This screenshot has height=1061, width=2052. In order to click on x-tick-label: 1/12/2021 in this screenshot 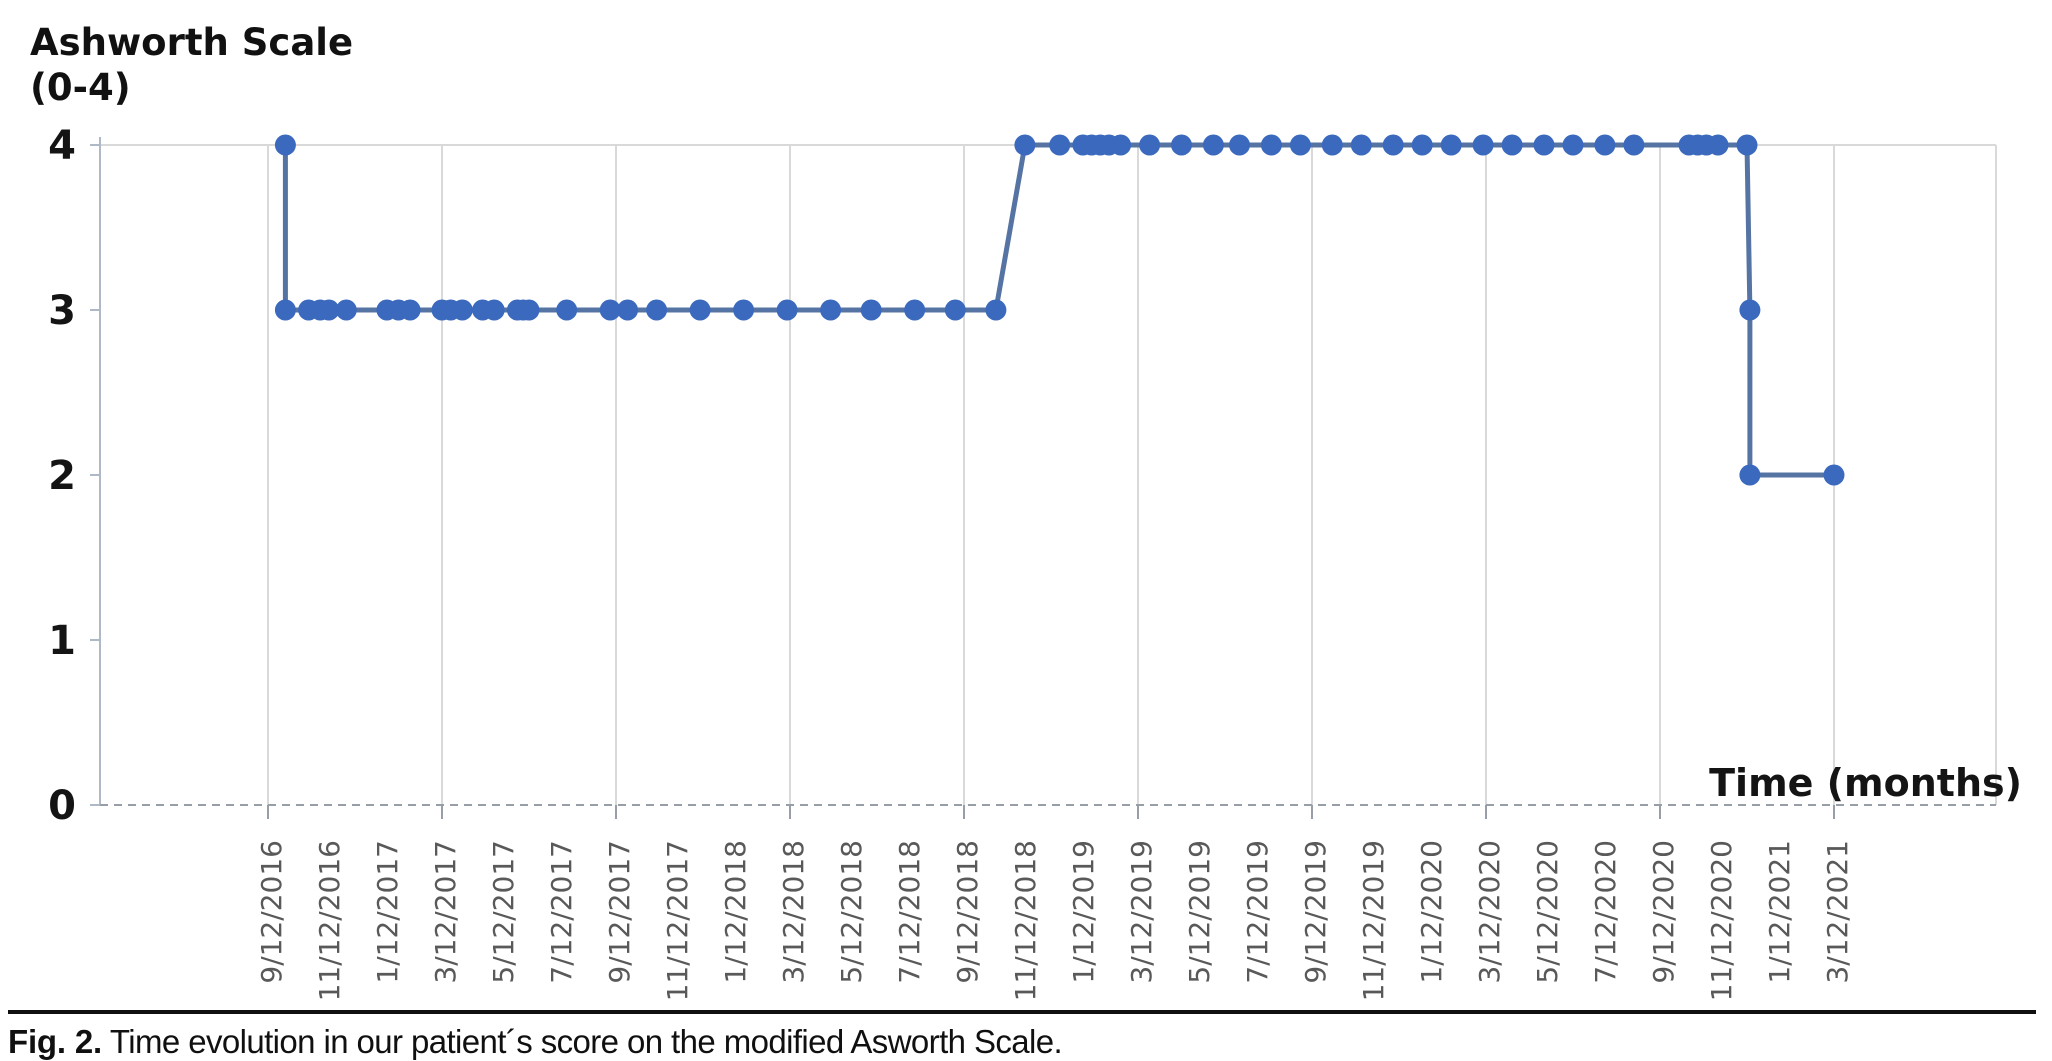, I will do `click(1779, 912)`.